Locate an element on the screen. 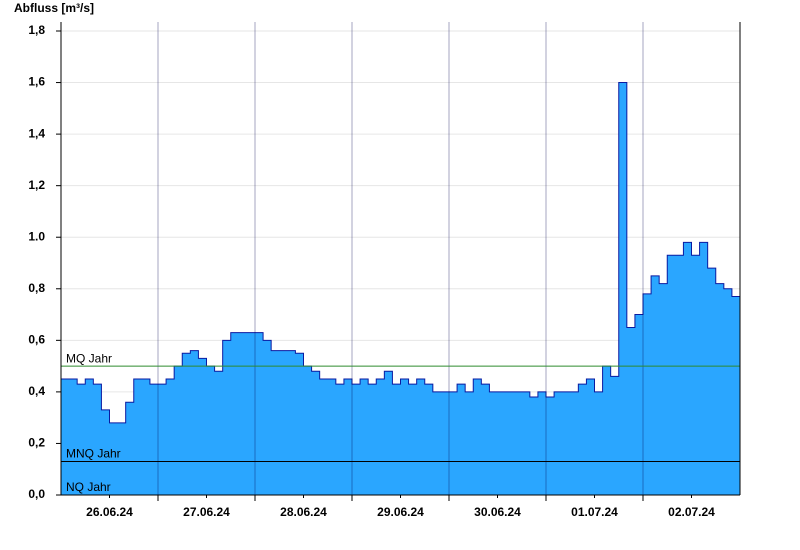 The width and height of the screenshot is (800, 550). y-tick-label: 1,2 is located at coordinates (36, 185).